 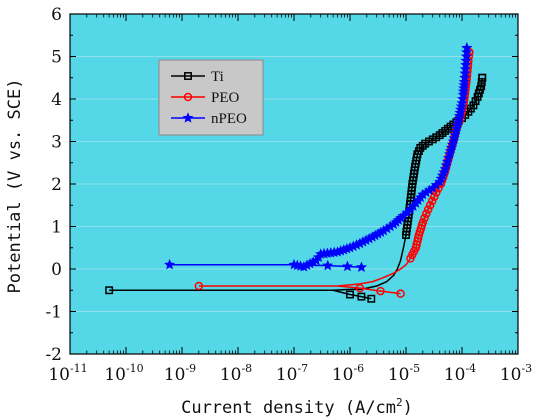 I want to click on x-tick-label: 10⁻⁹, so click(x=180, y=373).